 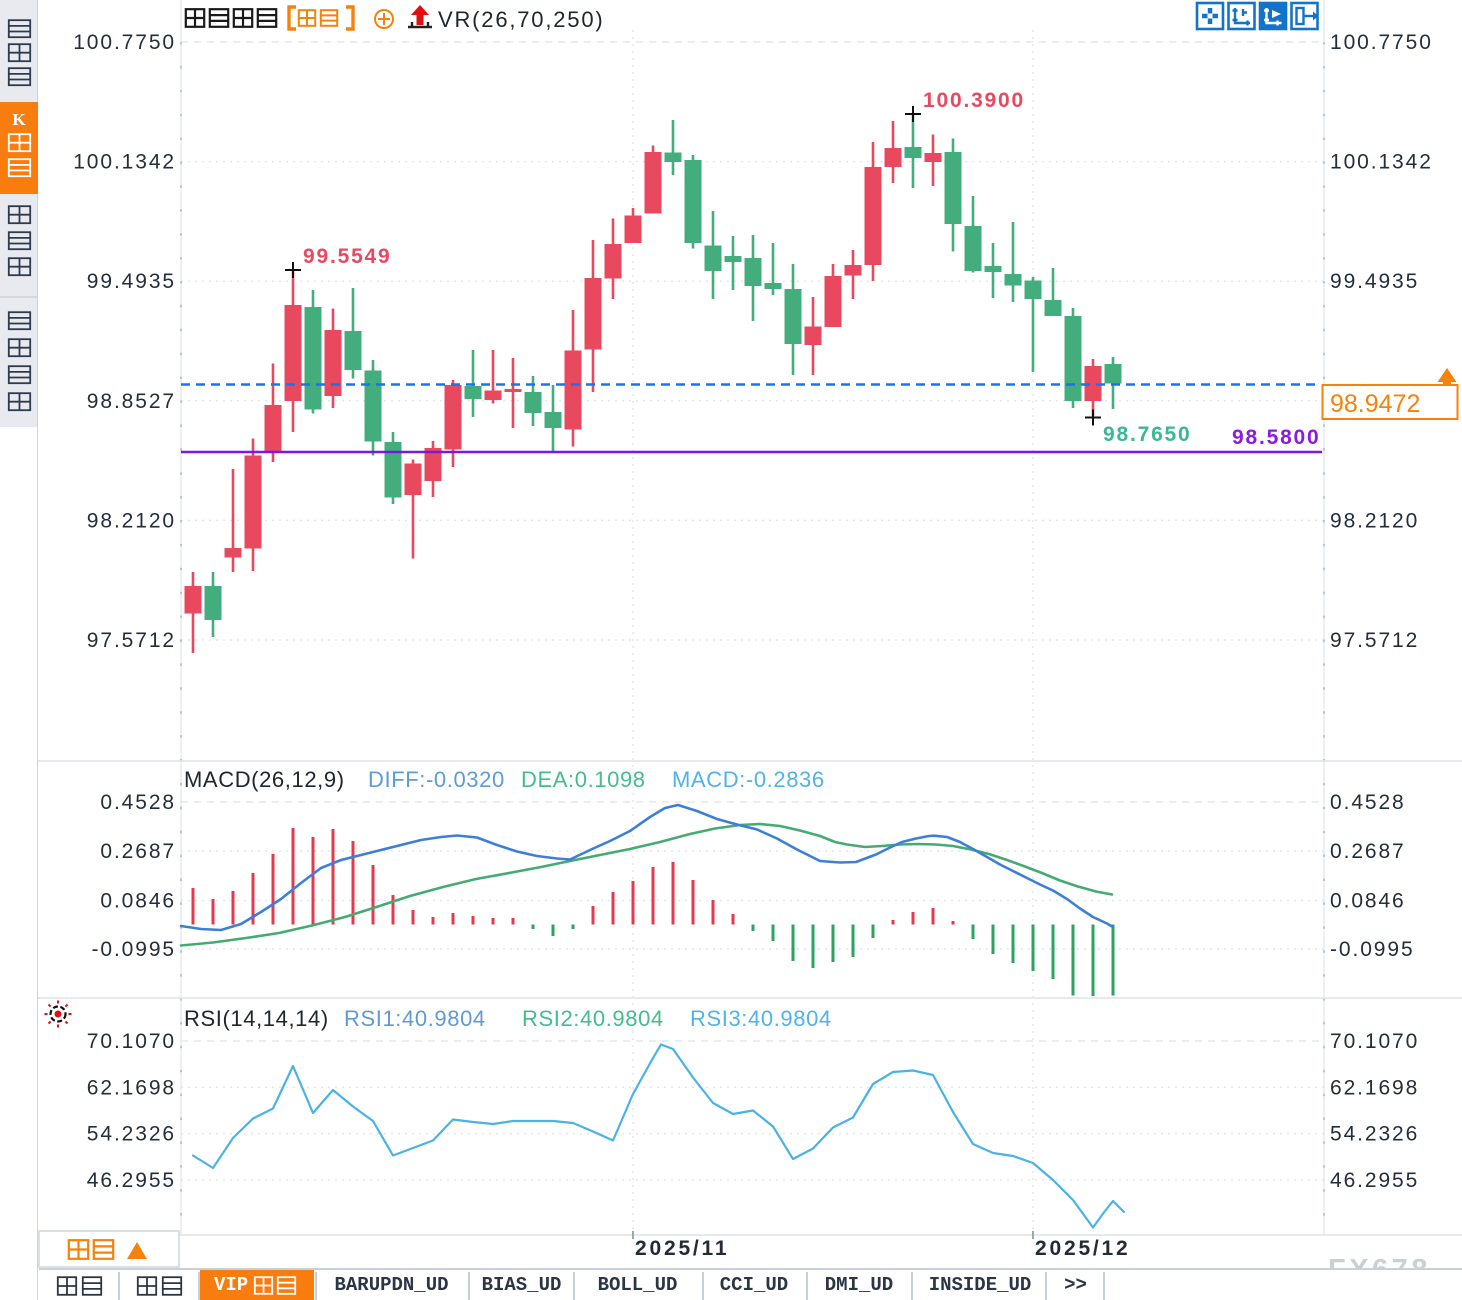 What do you see at coordinates (748, 779) in the screenshot?
I see `svg-text: MACD:-0.2836` at bounding box center [748, 779].